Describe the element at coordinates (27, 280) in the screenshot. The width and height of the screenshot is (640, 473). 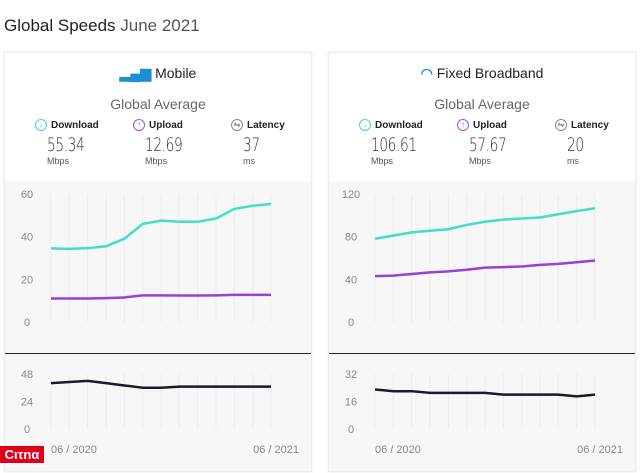
I see `y-tick-label: 20` at that location.